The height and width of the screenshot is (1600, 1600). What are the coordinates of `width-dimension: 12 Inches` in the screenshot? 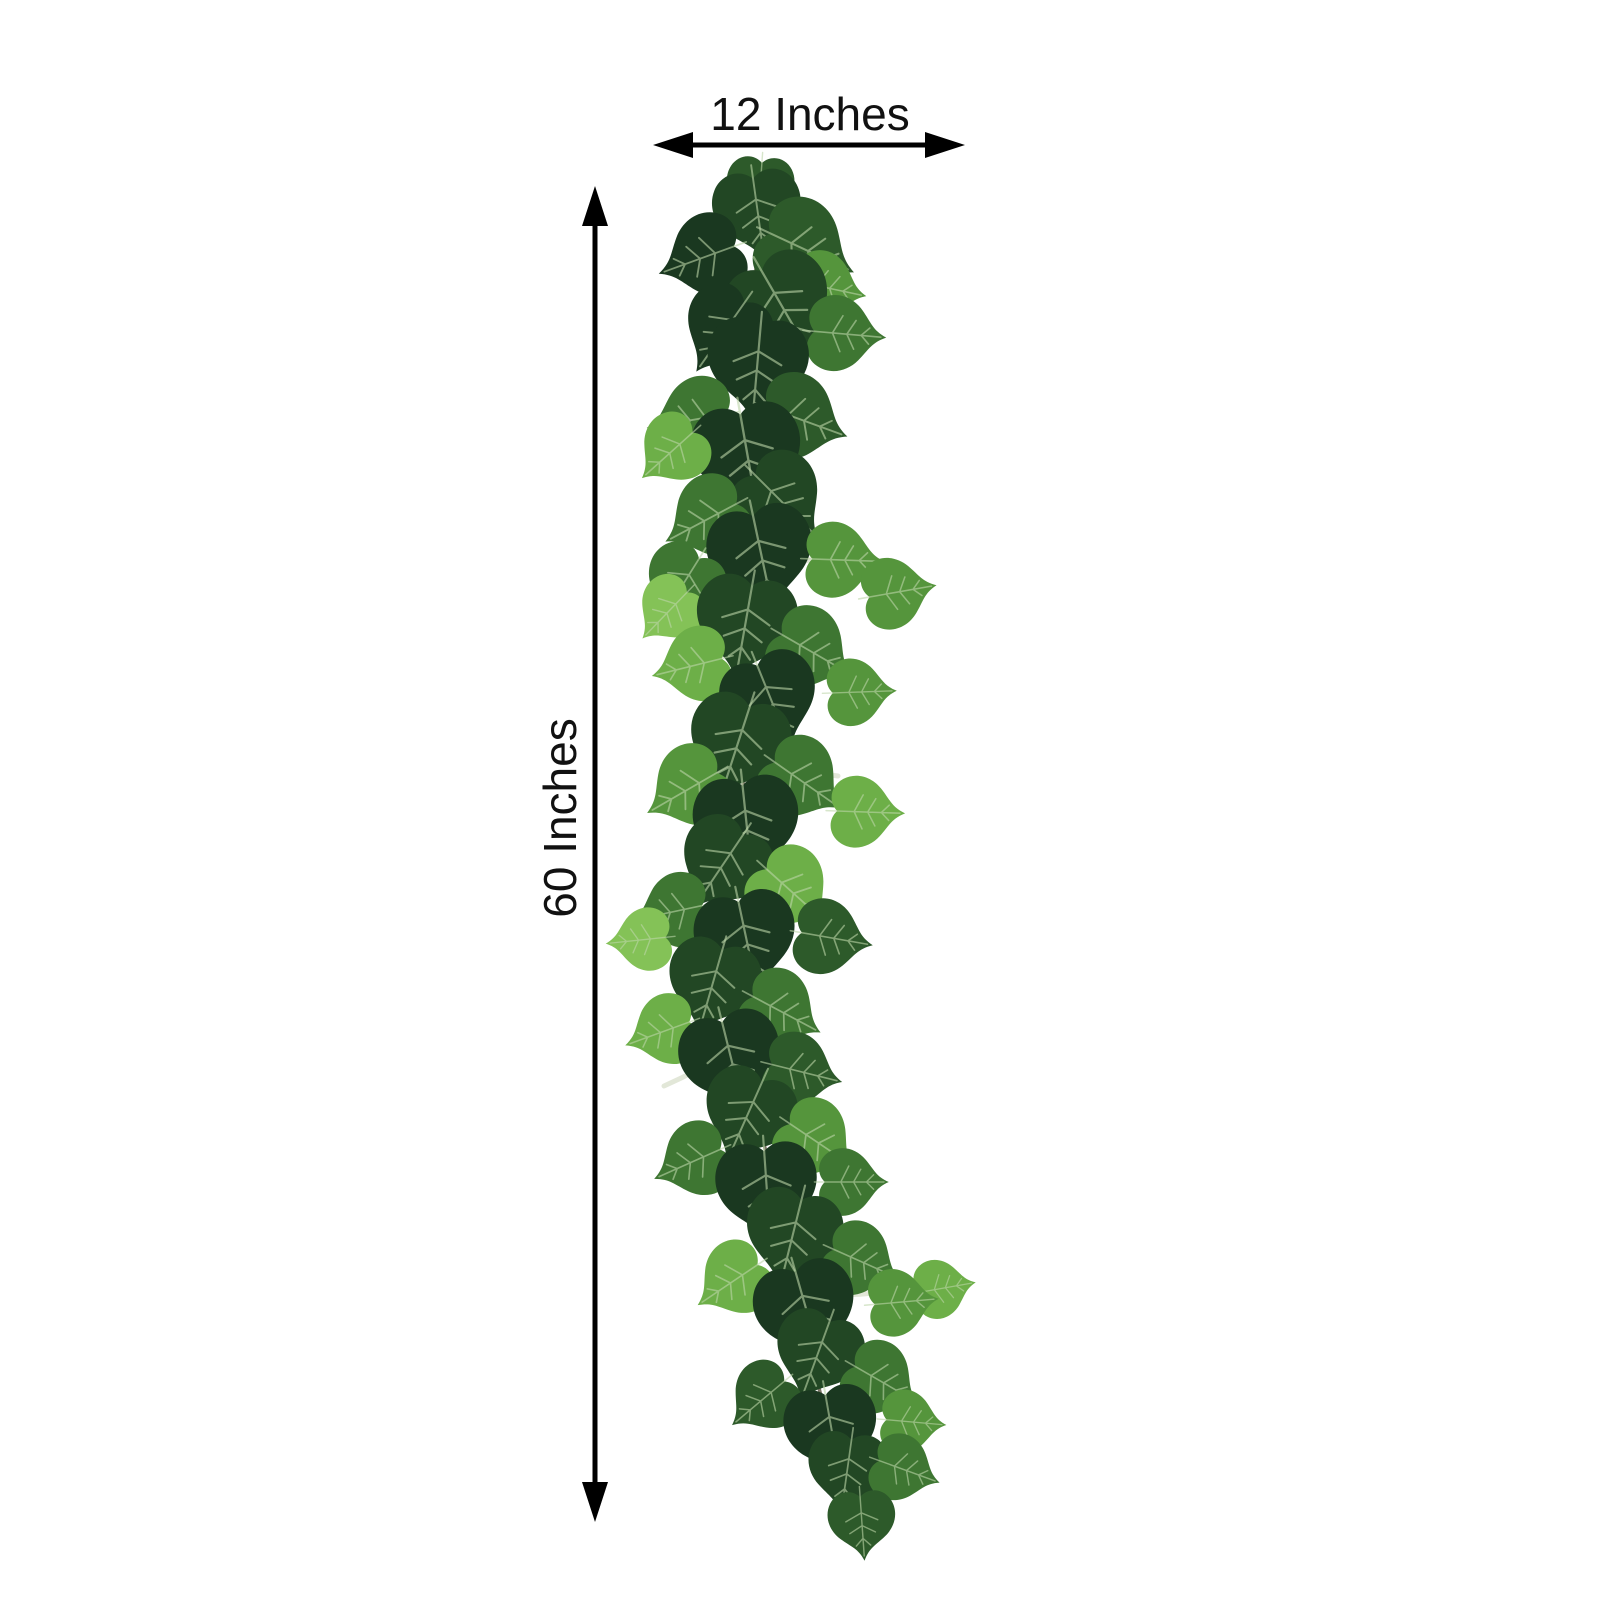 It's located at (809, 123).